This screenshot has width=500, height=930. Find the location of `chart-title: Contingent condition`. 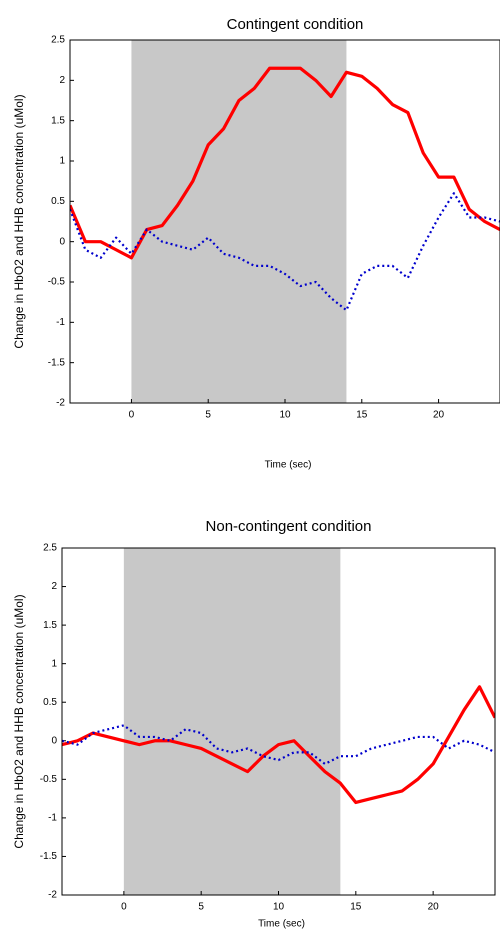

chart-title: Contingent condition is located at coordinates (295, 24).